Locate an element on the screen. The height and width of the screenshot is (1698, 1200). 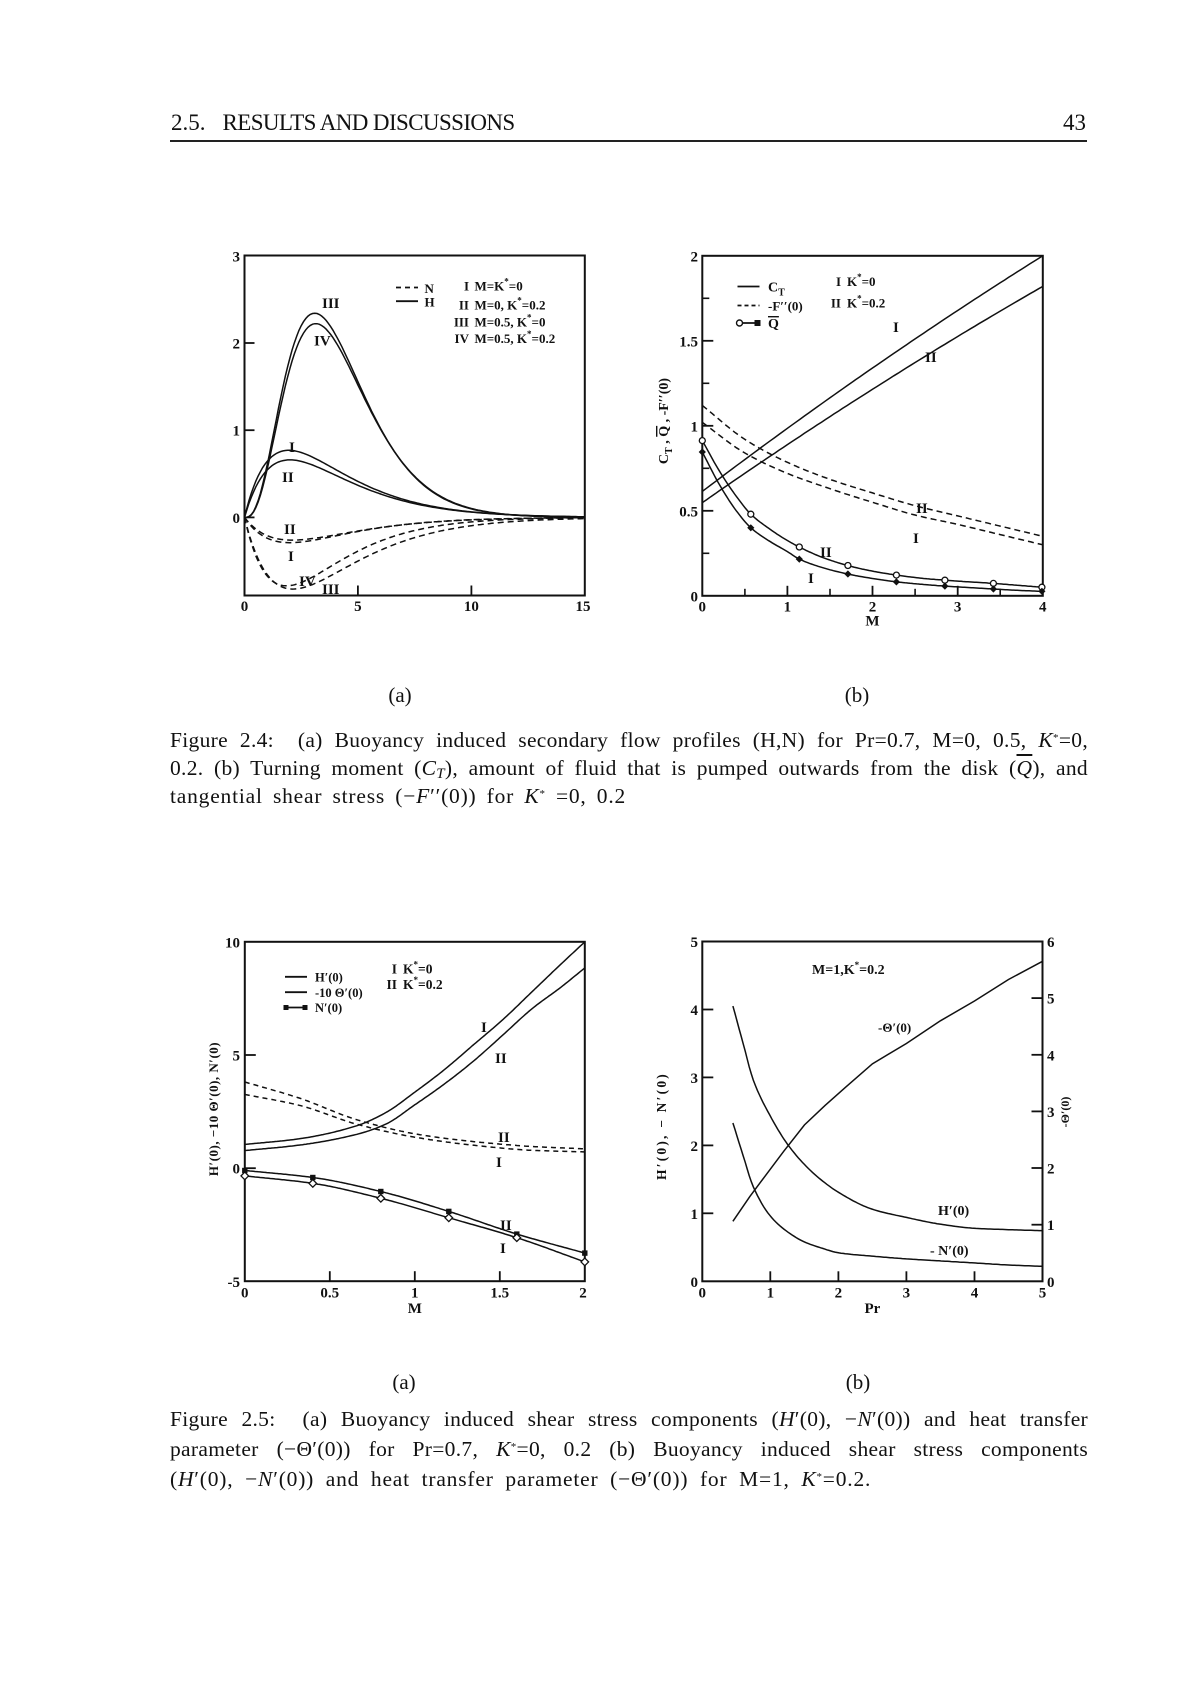
svg-text: -5 is located at coordinates (234, 1283).